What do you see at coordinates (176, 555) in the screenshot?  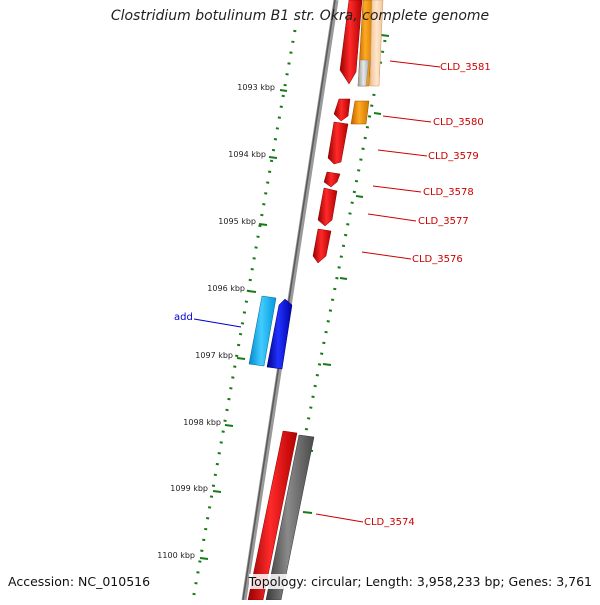 I see `scale-label-1100: 1100 kbp` at bounding box center [176, 555].